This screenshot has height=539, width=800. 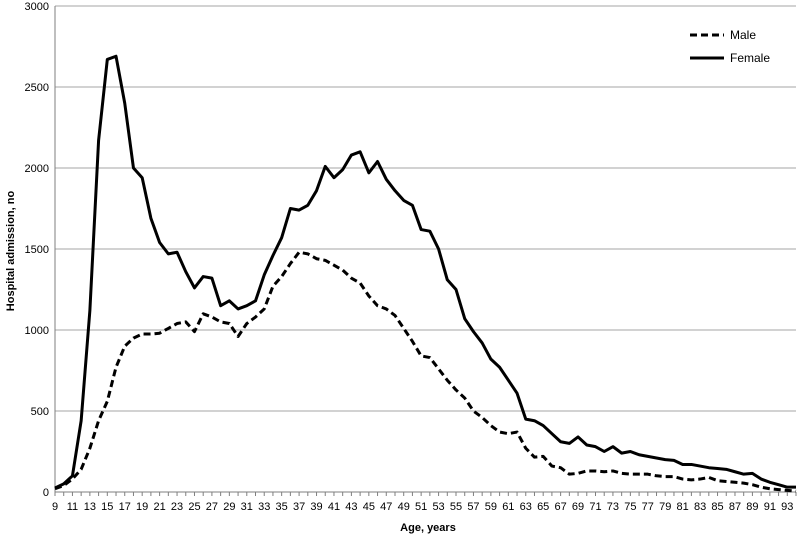 I want to click on x-tick-label-57: 57, so click(x=473, y=507).